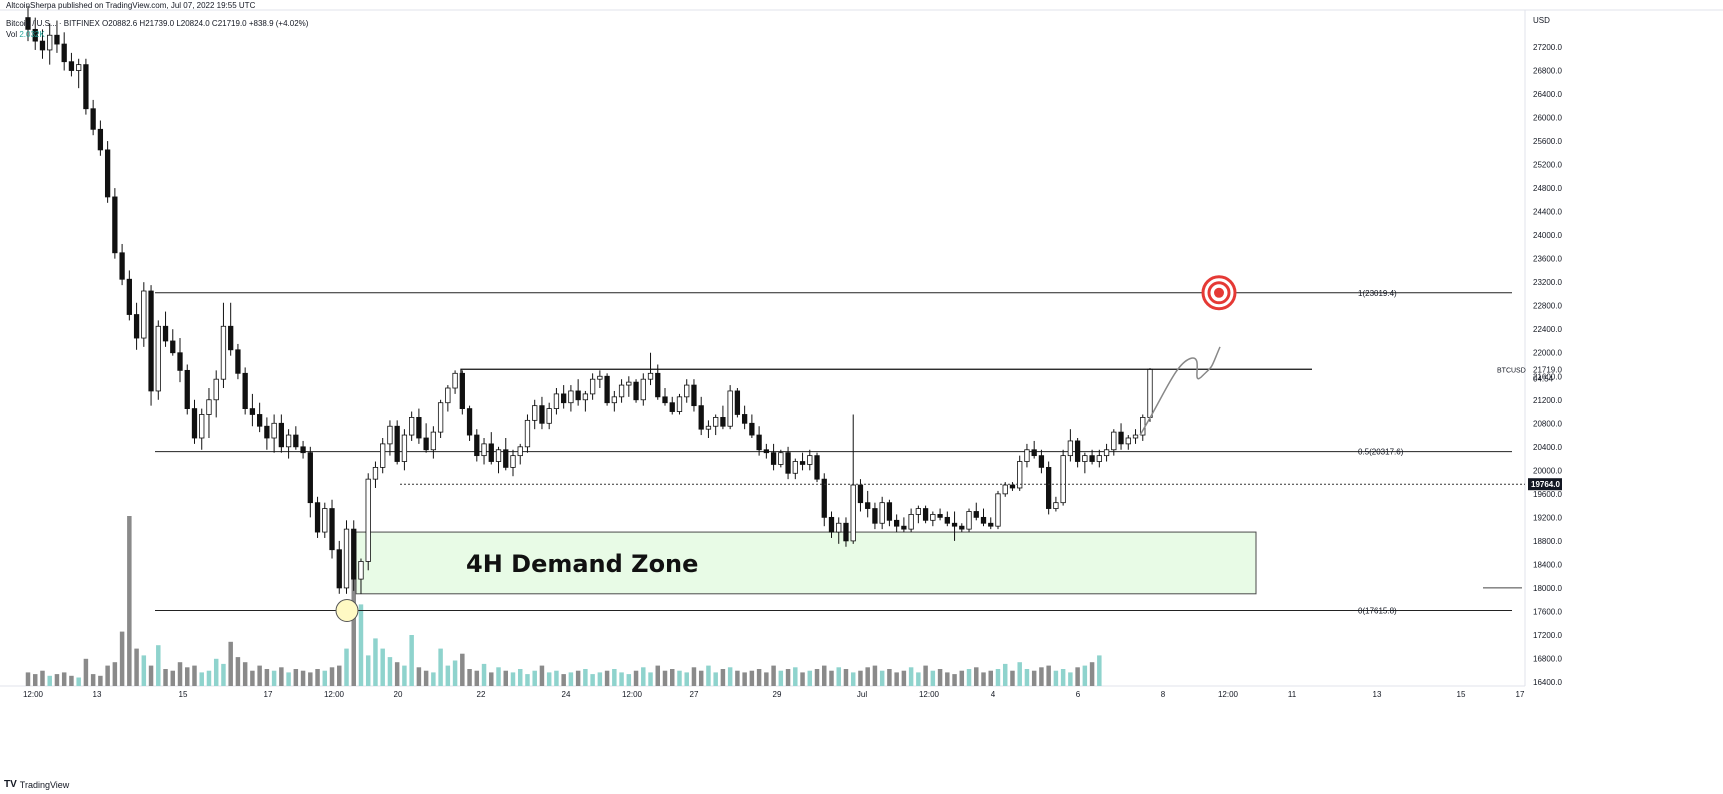 This screenshot has height=794, width=1723. What do you see at coordinates (1520, 694) in the screenshot?
I see `time-tick-label: 17` at bounding box center [1520, 694].